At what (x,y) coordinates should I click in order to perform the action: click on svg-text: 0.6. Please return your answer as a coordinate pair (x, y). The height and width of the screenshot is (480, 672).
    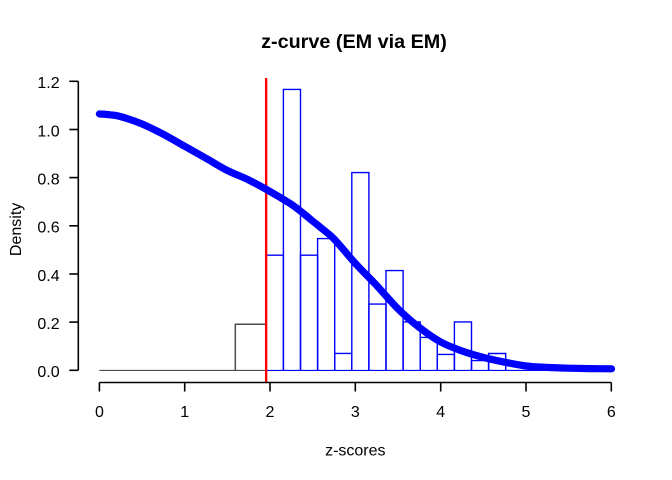
    Looking at the image, I should click on (48, 228).